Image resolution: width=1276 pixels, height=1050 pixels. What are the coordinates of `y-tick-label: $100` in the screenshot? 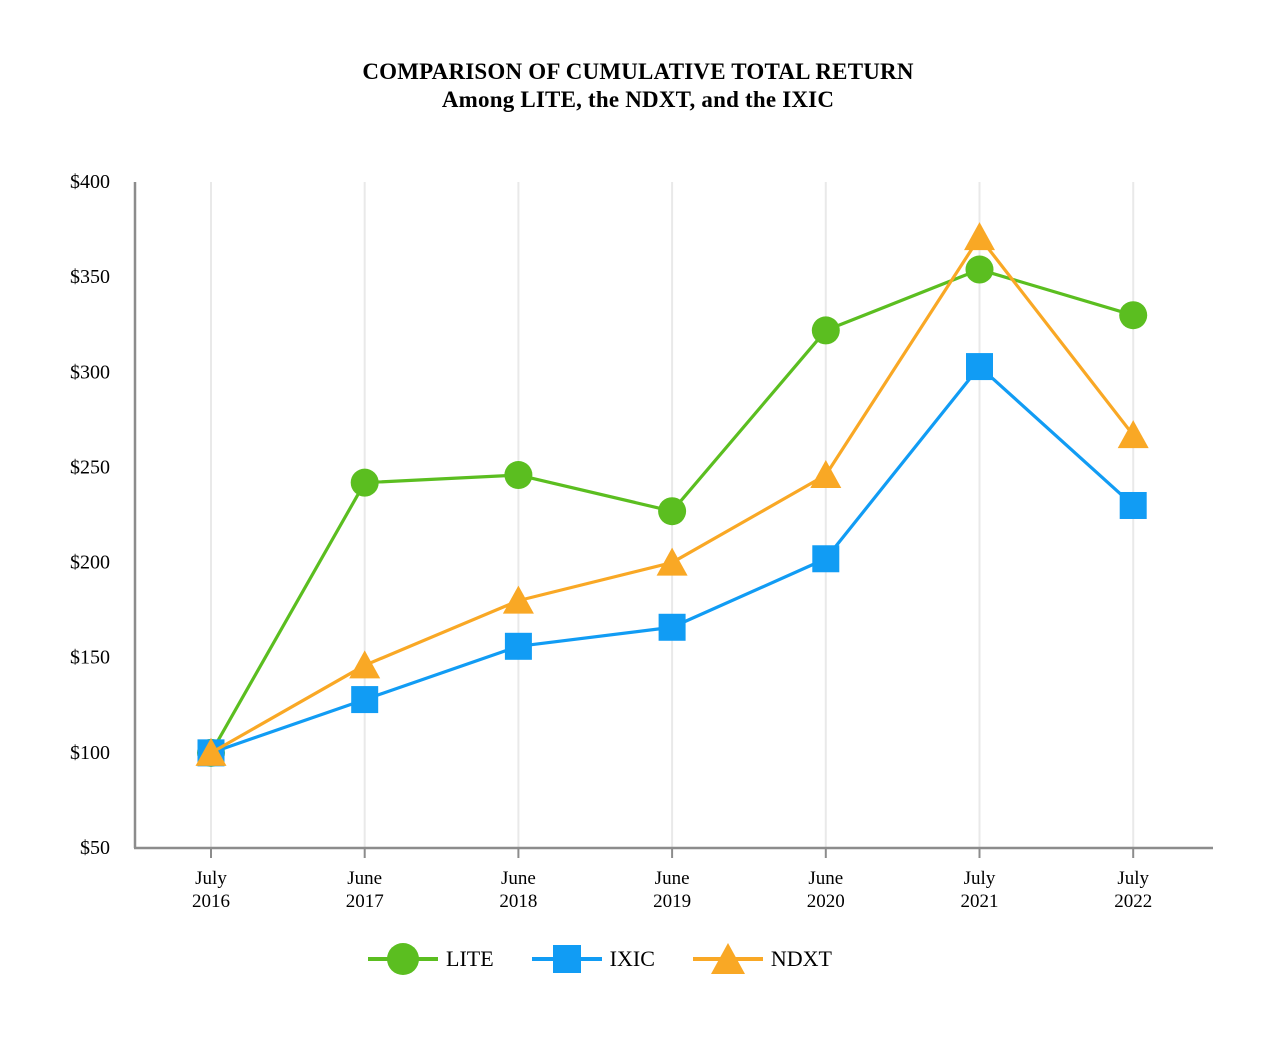 It's located at (90, 753).